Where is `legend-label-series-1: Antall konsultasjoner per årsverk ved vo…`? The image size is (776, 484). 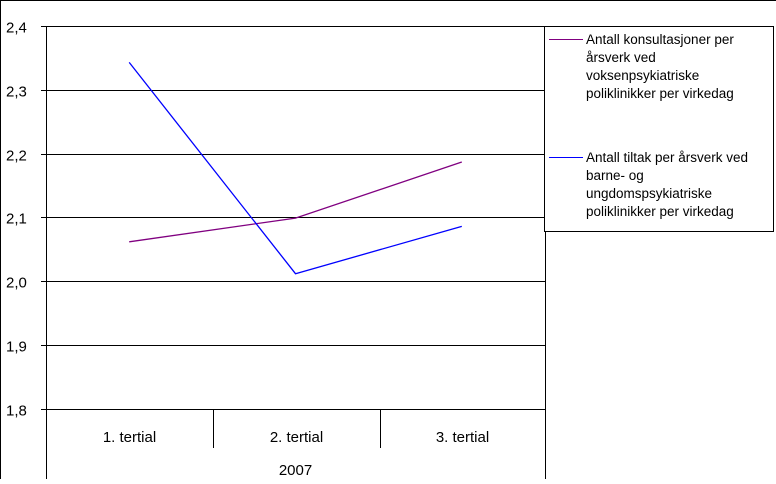 legend-label-series-1: Antall konsultasjoner per årsverk ved vo… is located at coordinates (660, 66).